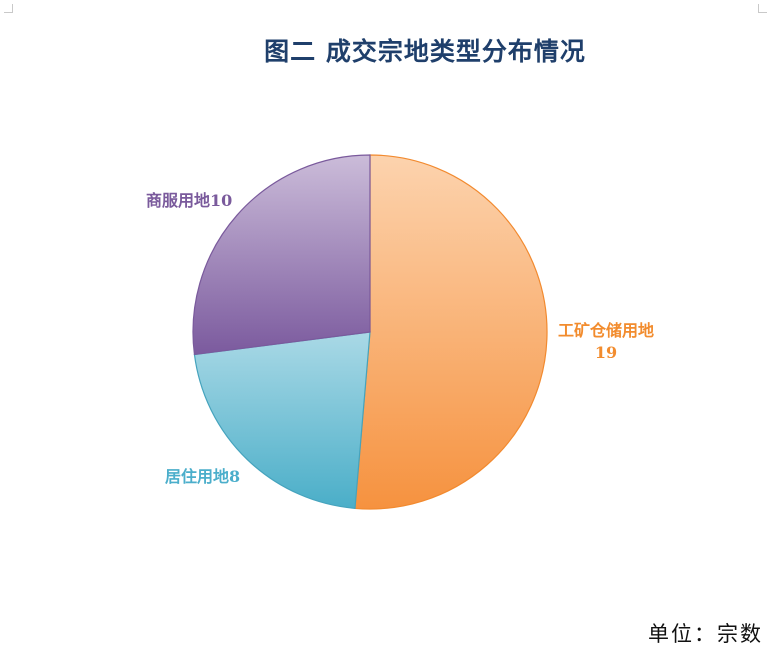  I want to click on slice-label-residential-text: 居住用地8, so click(203, 476).